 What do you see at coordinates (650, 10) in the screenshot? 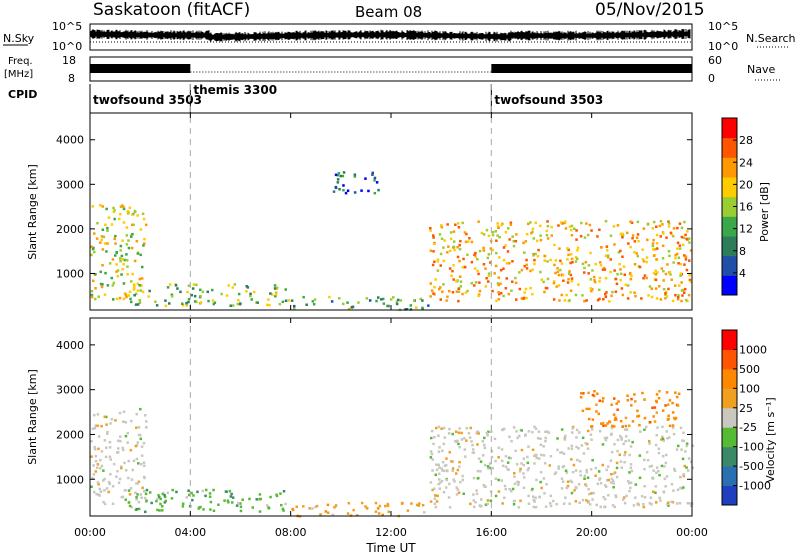
I see `date-title: 05/Nov/2015` at bounding box center [650, 10].